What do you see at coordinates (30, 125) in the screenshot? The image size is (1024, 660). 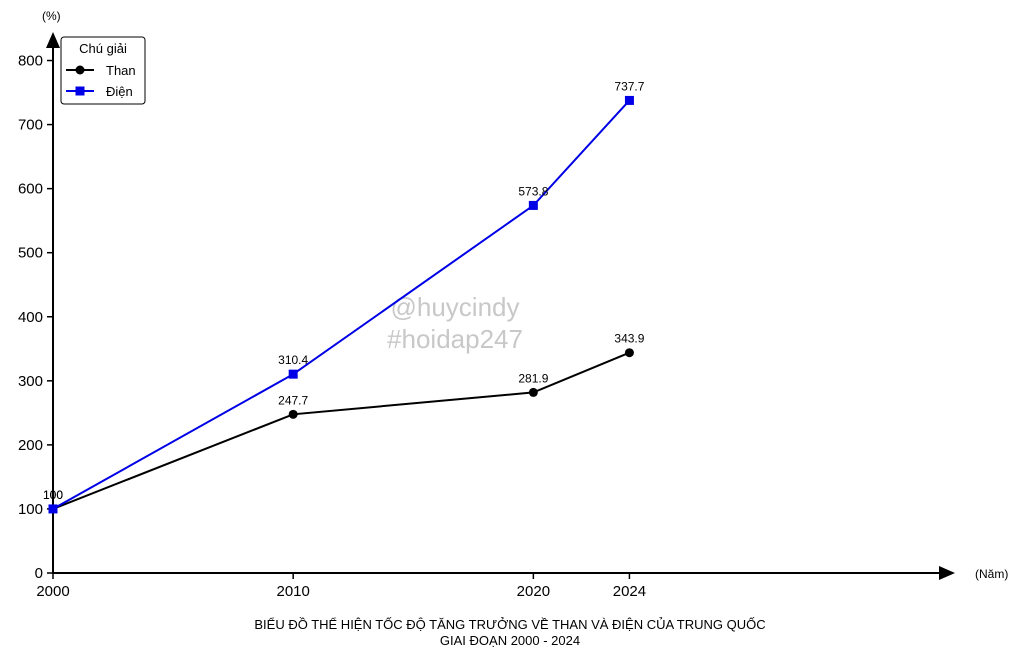 I see `y-tick-label: 700` at bounding box center [30, 125].